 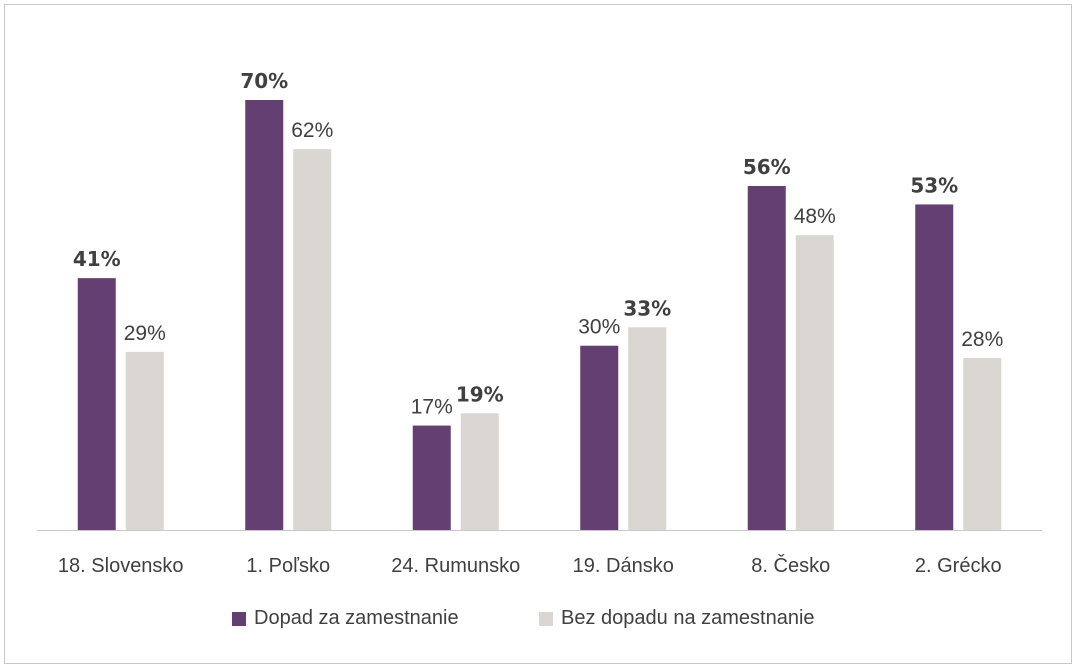 What do you see at coordinates (790, 565) in the screenshot?
I see `x-tick-label-5: 8. Česko` at bounding box center [790, 565].